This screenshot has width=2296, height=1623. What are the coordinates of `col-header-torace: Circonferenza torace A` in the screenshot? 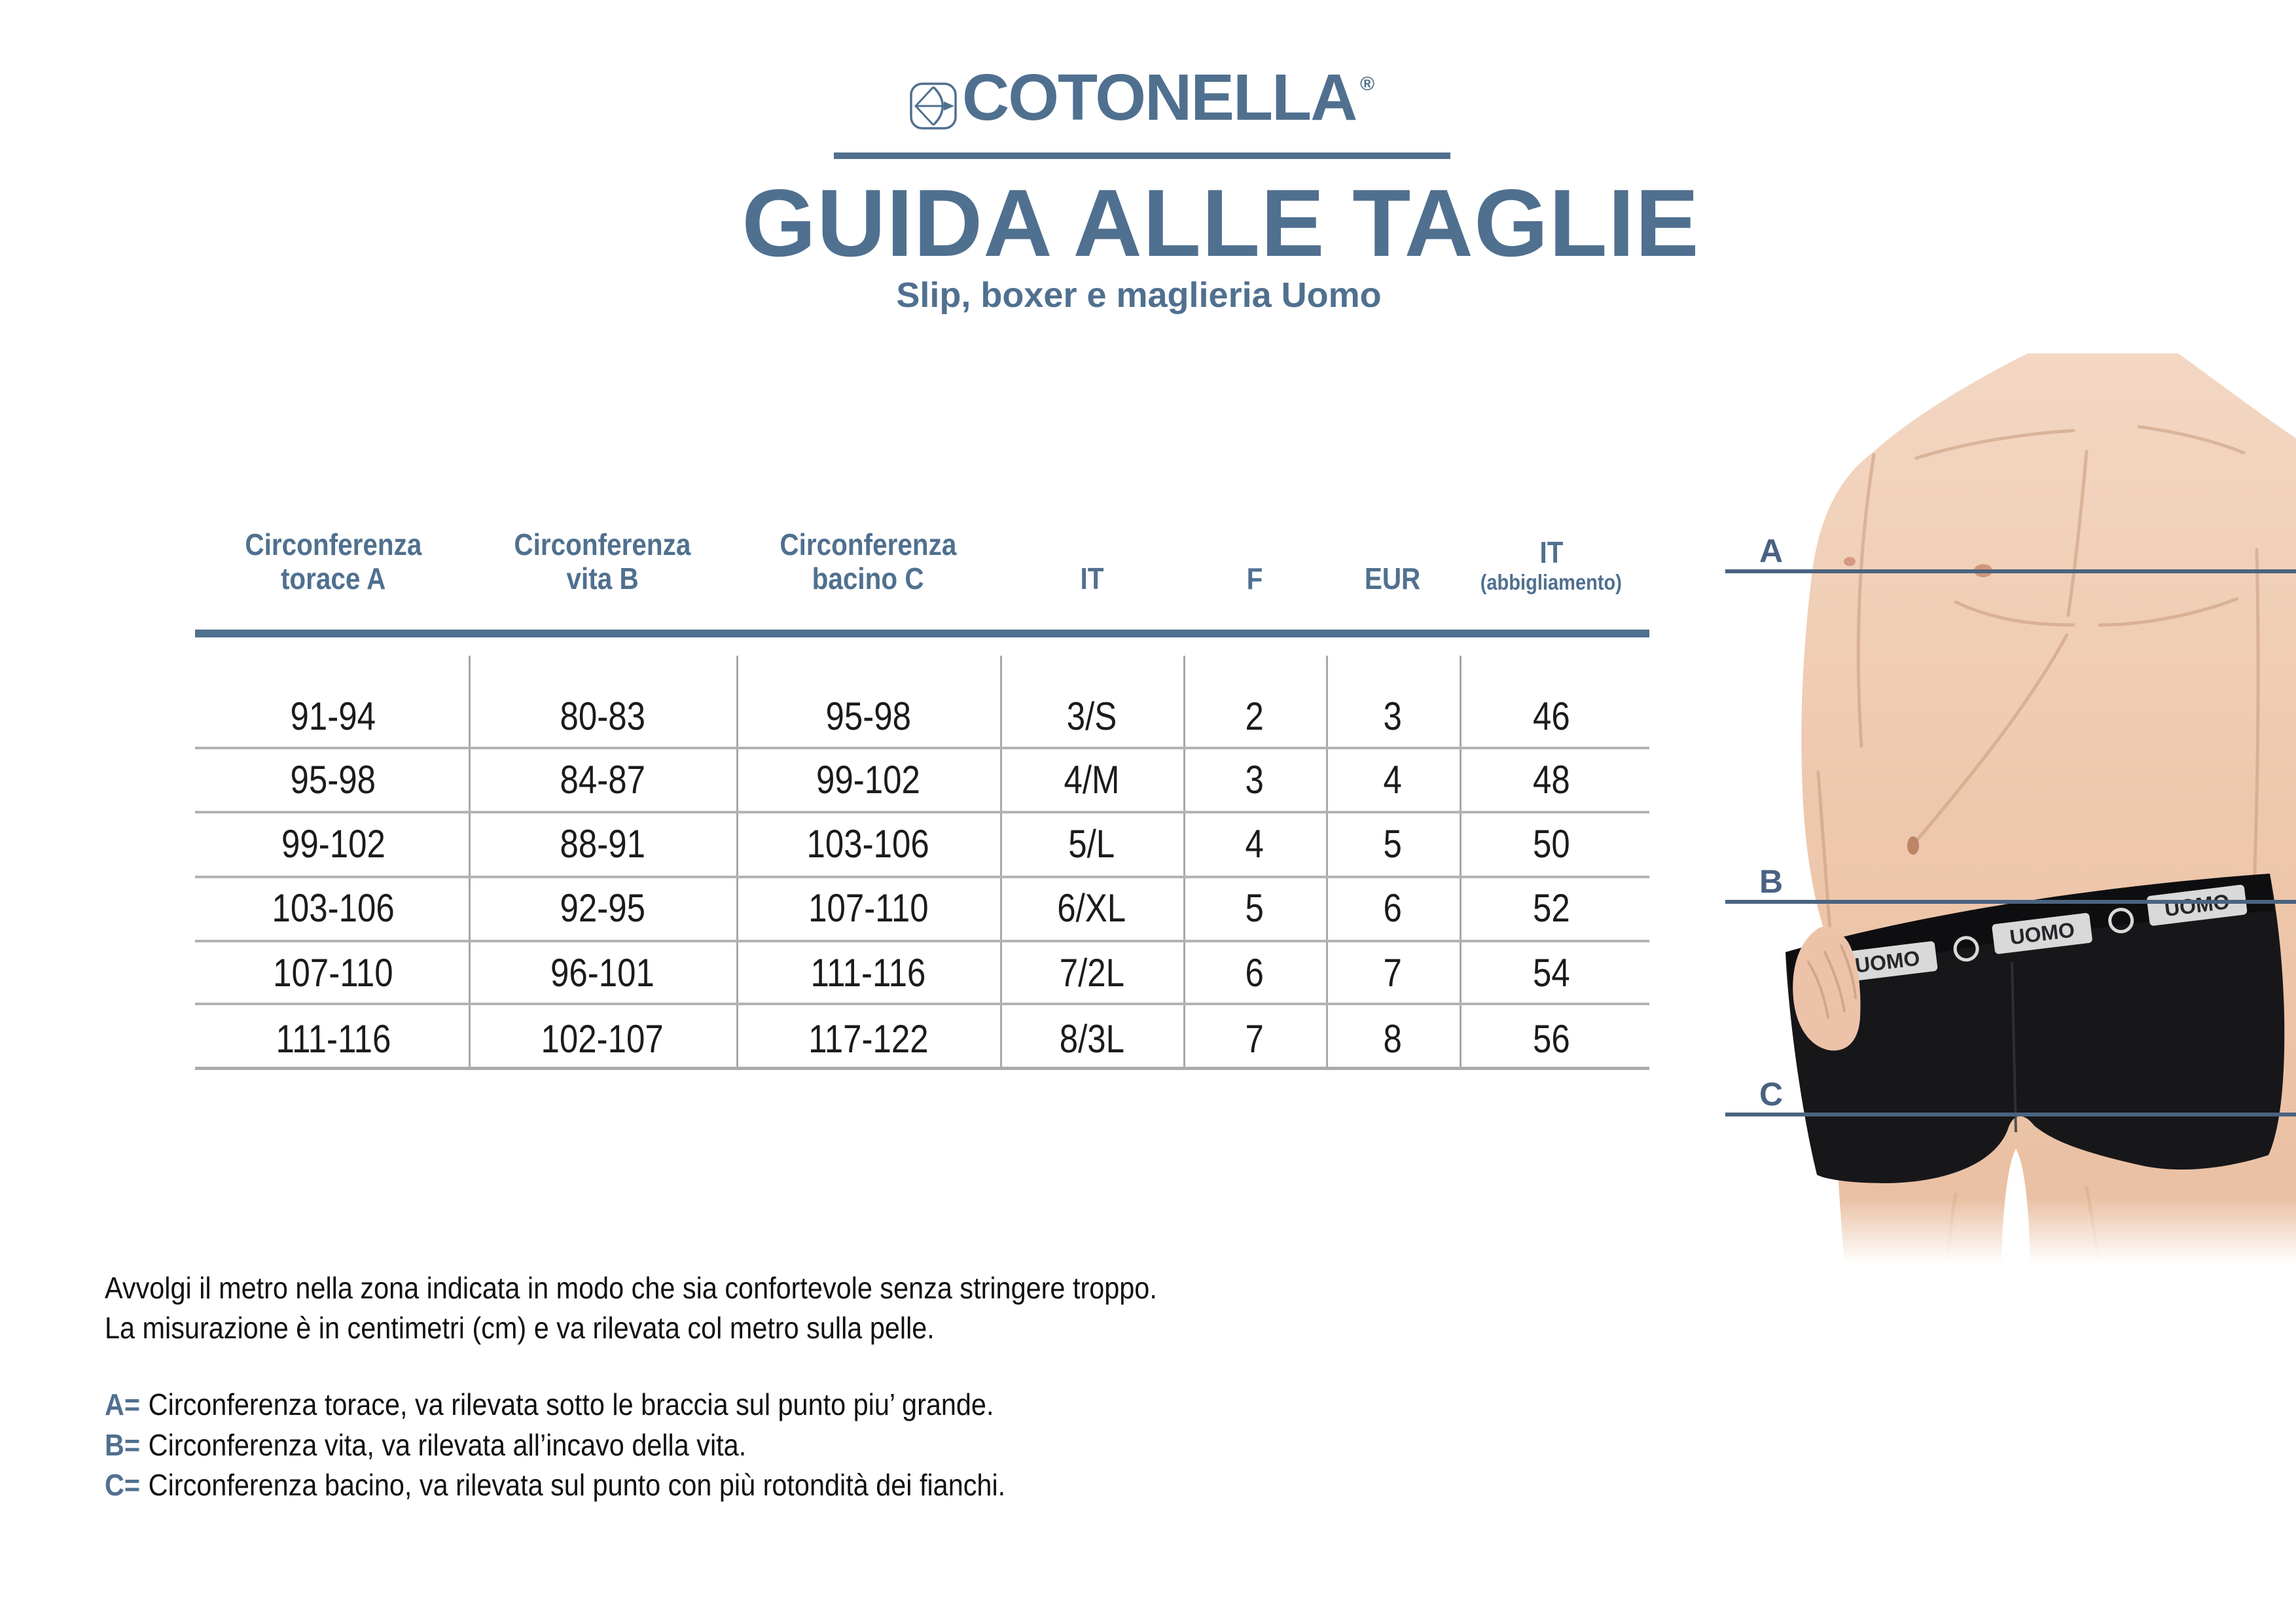 It's located at (333, 561).